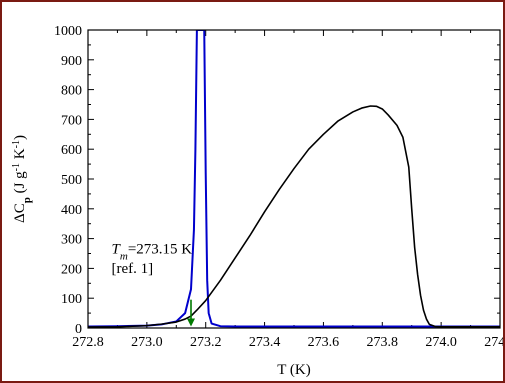  I want to click on y-axis-title: ΔCp (J g-1 K-1), so click(22, 179).